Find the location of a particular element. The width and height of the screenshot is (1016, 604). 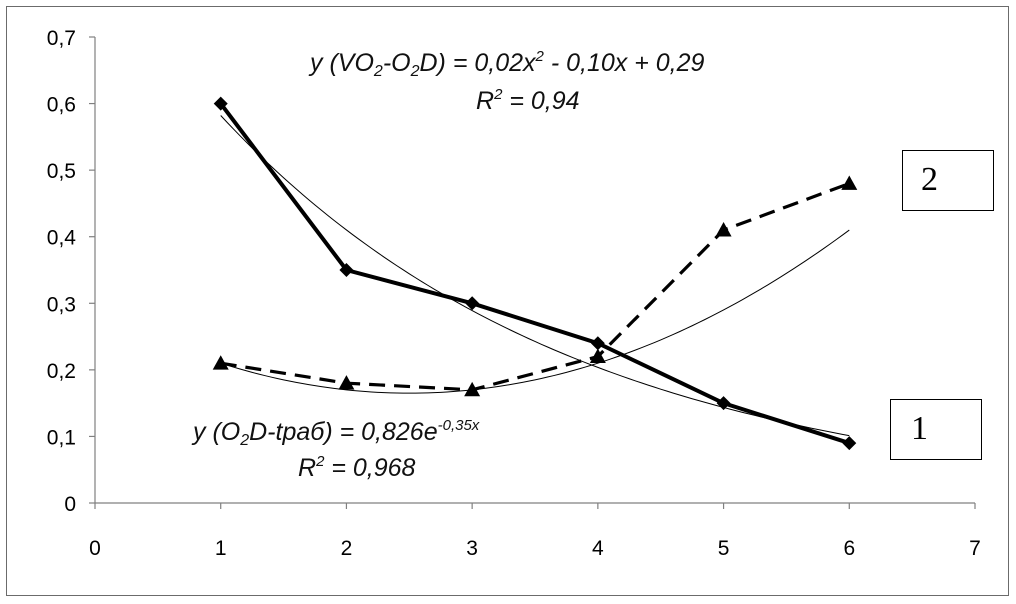

series-2-label: 2 is located at coordinates (929, 179).